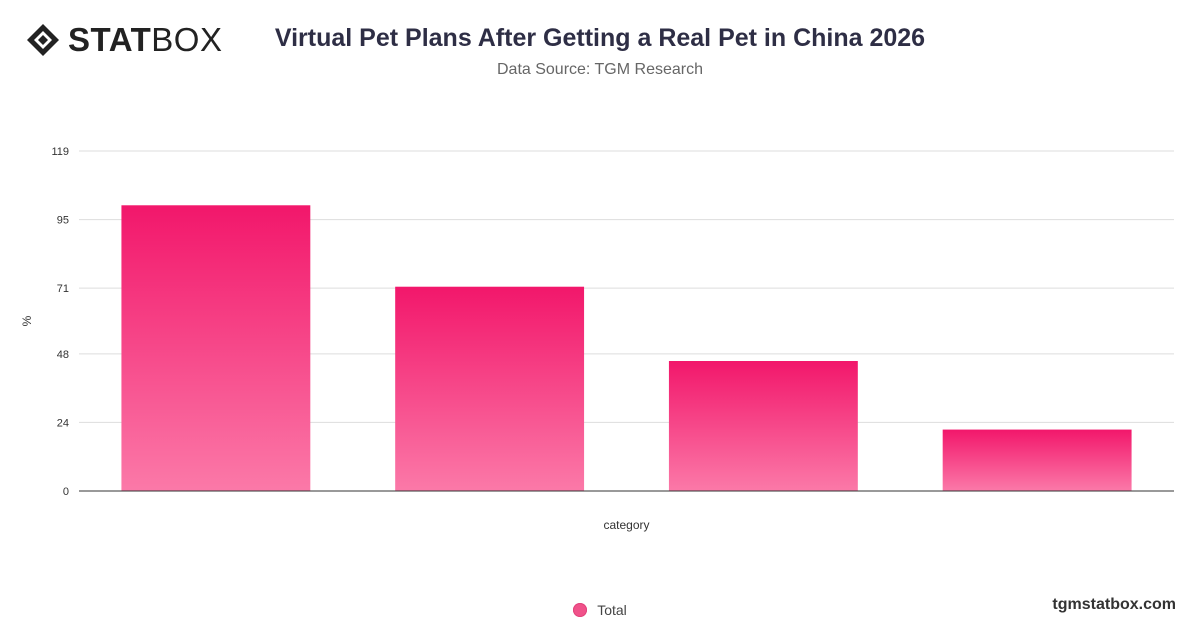  Describe the element at coordinates (63, 221) in the screenshot. I see `y-tick-label: 95` at that location.